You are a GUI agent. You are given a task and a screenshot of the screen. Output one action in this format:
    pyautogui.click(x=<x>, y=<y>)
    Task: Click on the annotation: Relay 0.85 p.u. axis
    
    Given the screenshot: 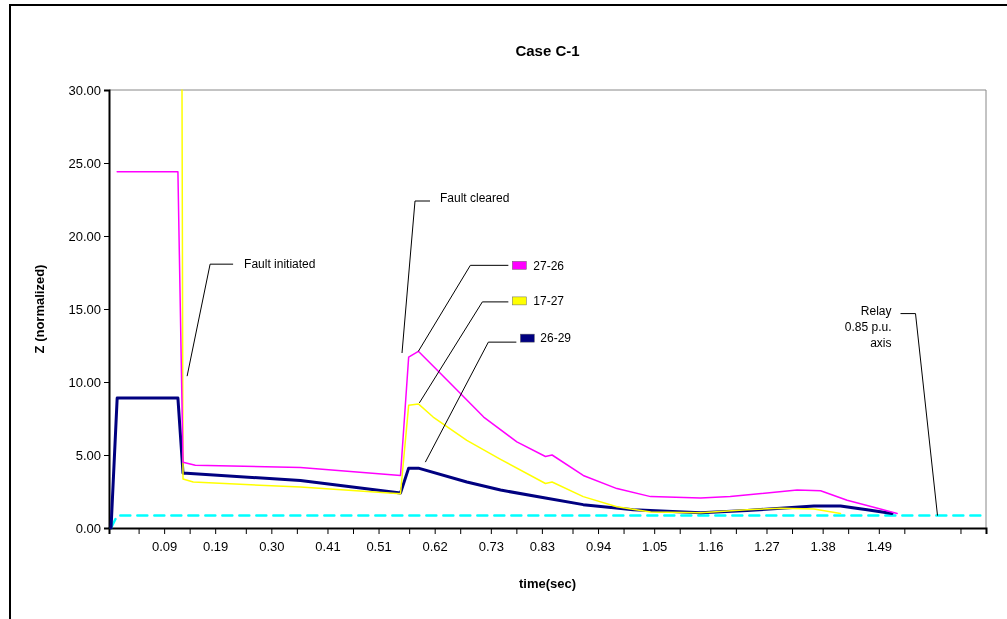 What is the action you would take?
    pyautogui.click(x=868, y=326)
    